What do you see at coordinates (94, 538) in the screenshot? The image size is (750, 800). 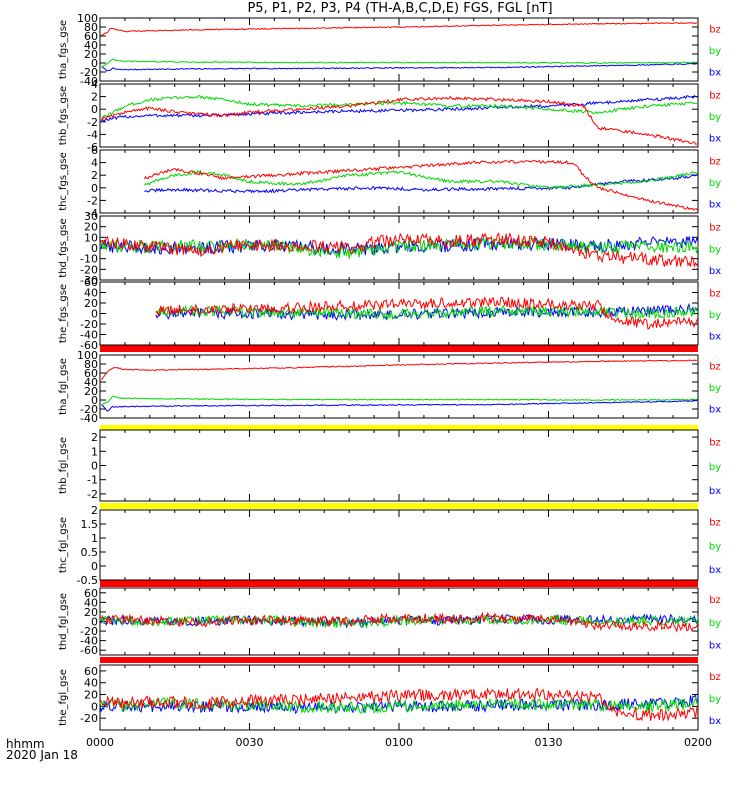 I see `y-tick-label: 1` at bounding box center [94, 538].